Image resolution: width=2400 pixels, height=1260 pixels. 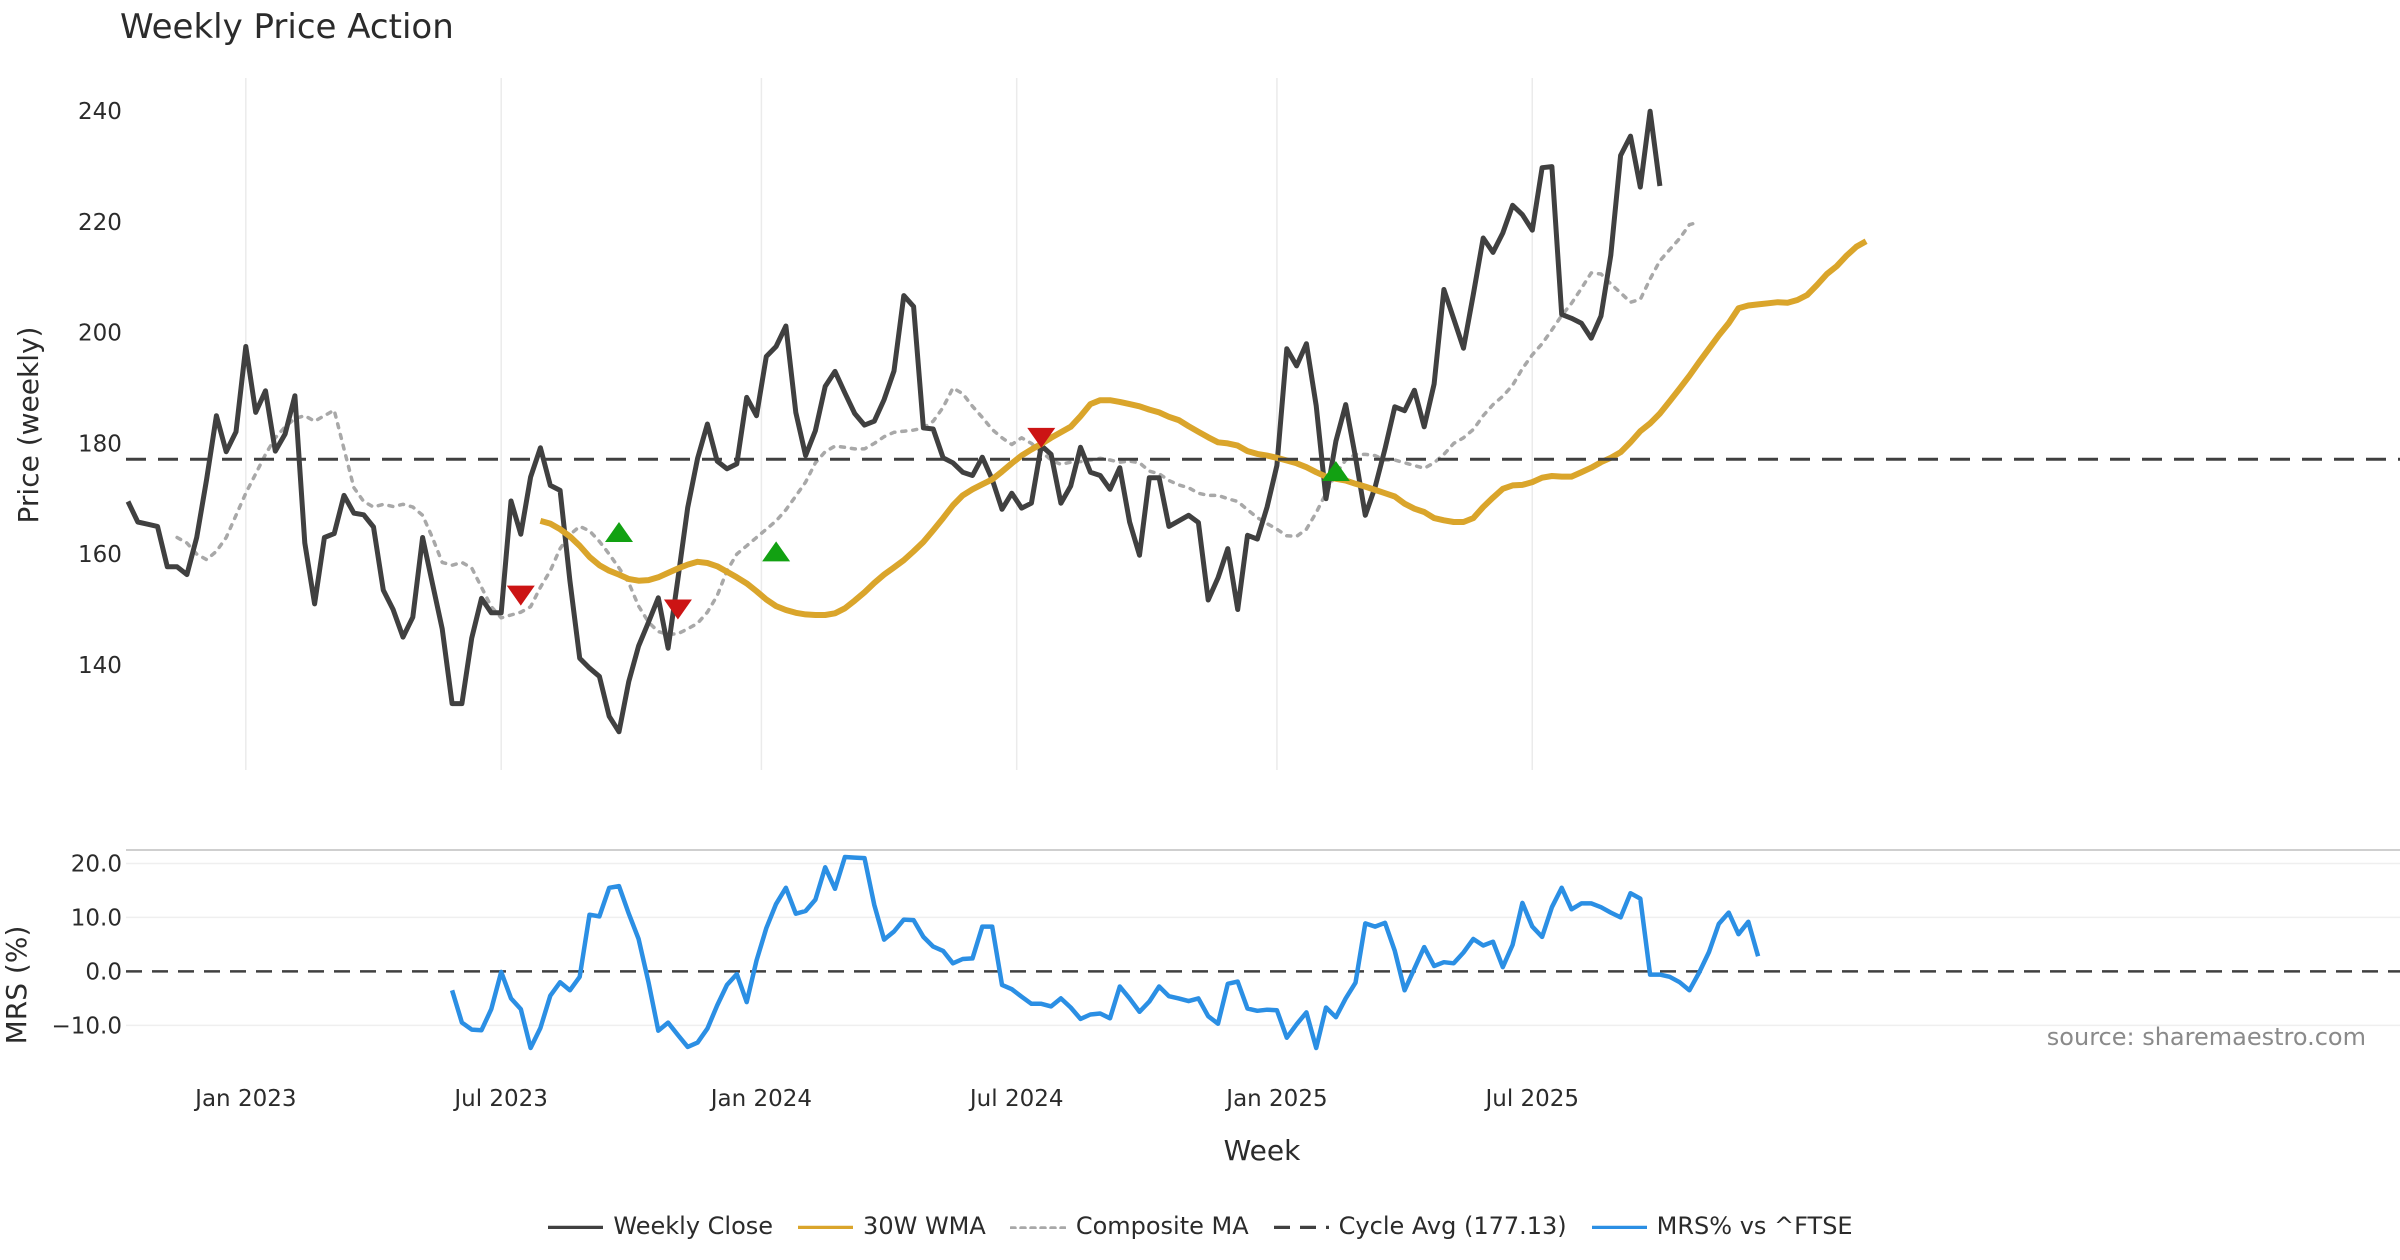 What do you see at coordinates (87, 1026) in the screenshot?
I see `mrs-y-tick-label: −10.0` at bounding box center [87, 1026].